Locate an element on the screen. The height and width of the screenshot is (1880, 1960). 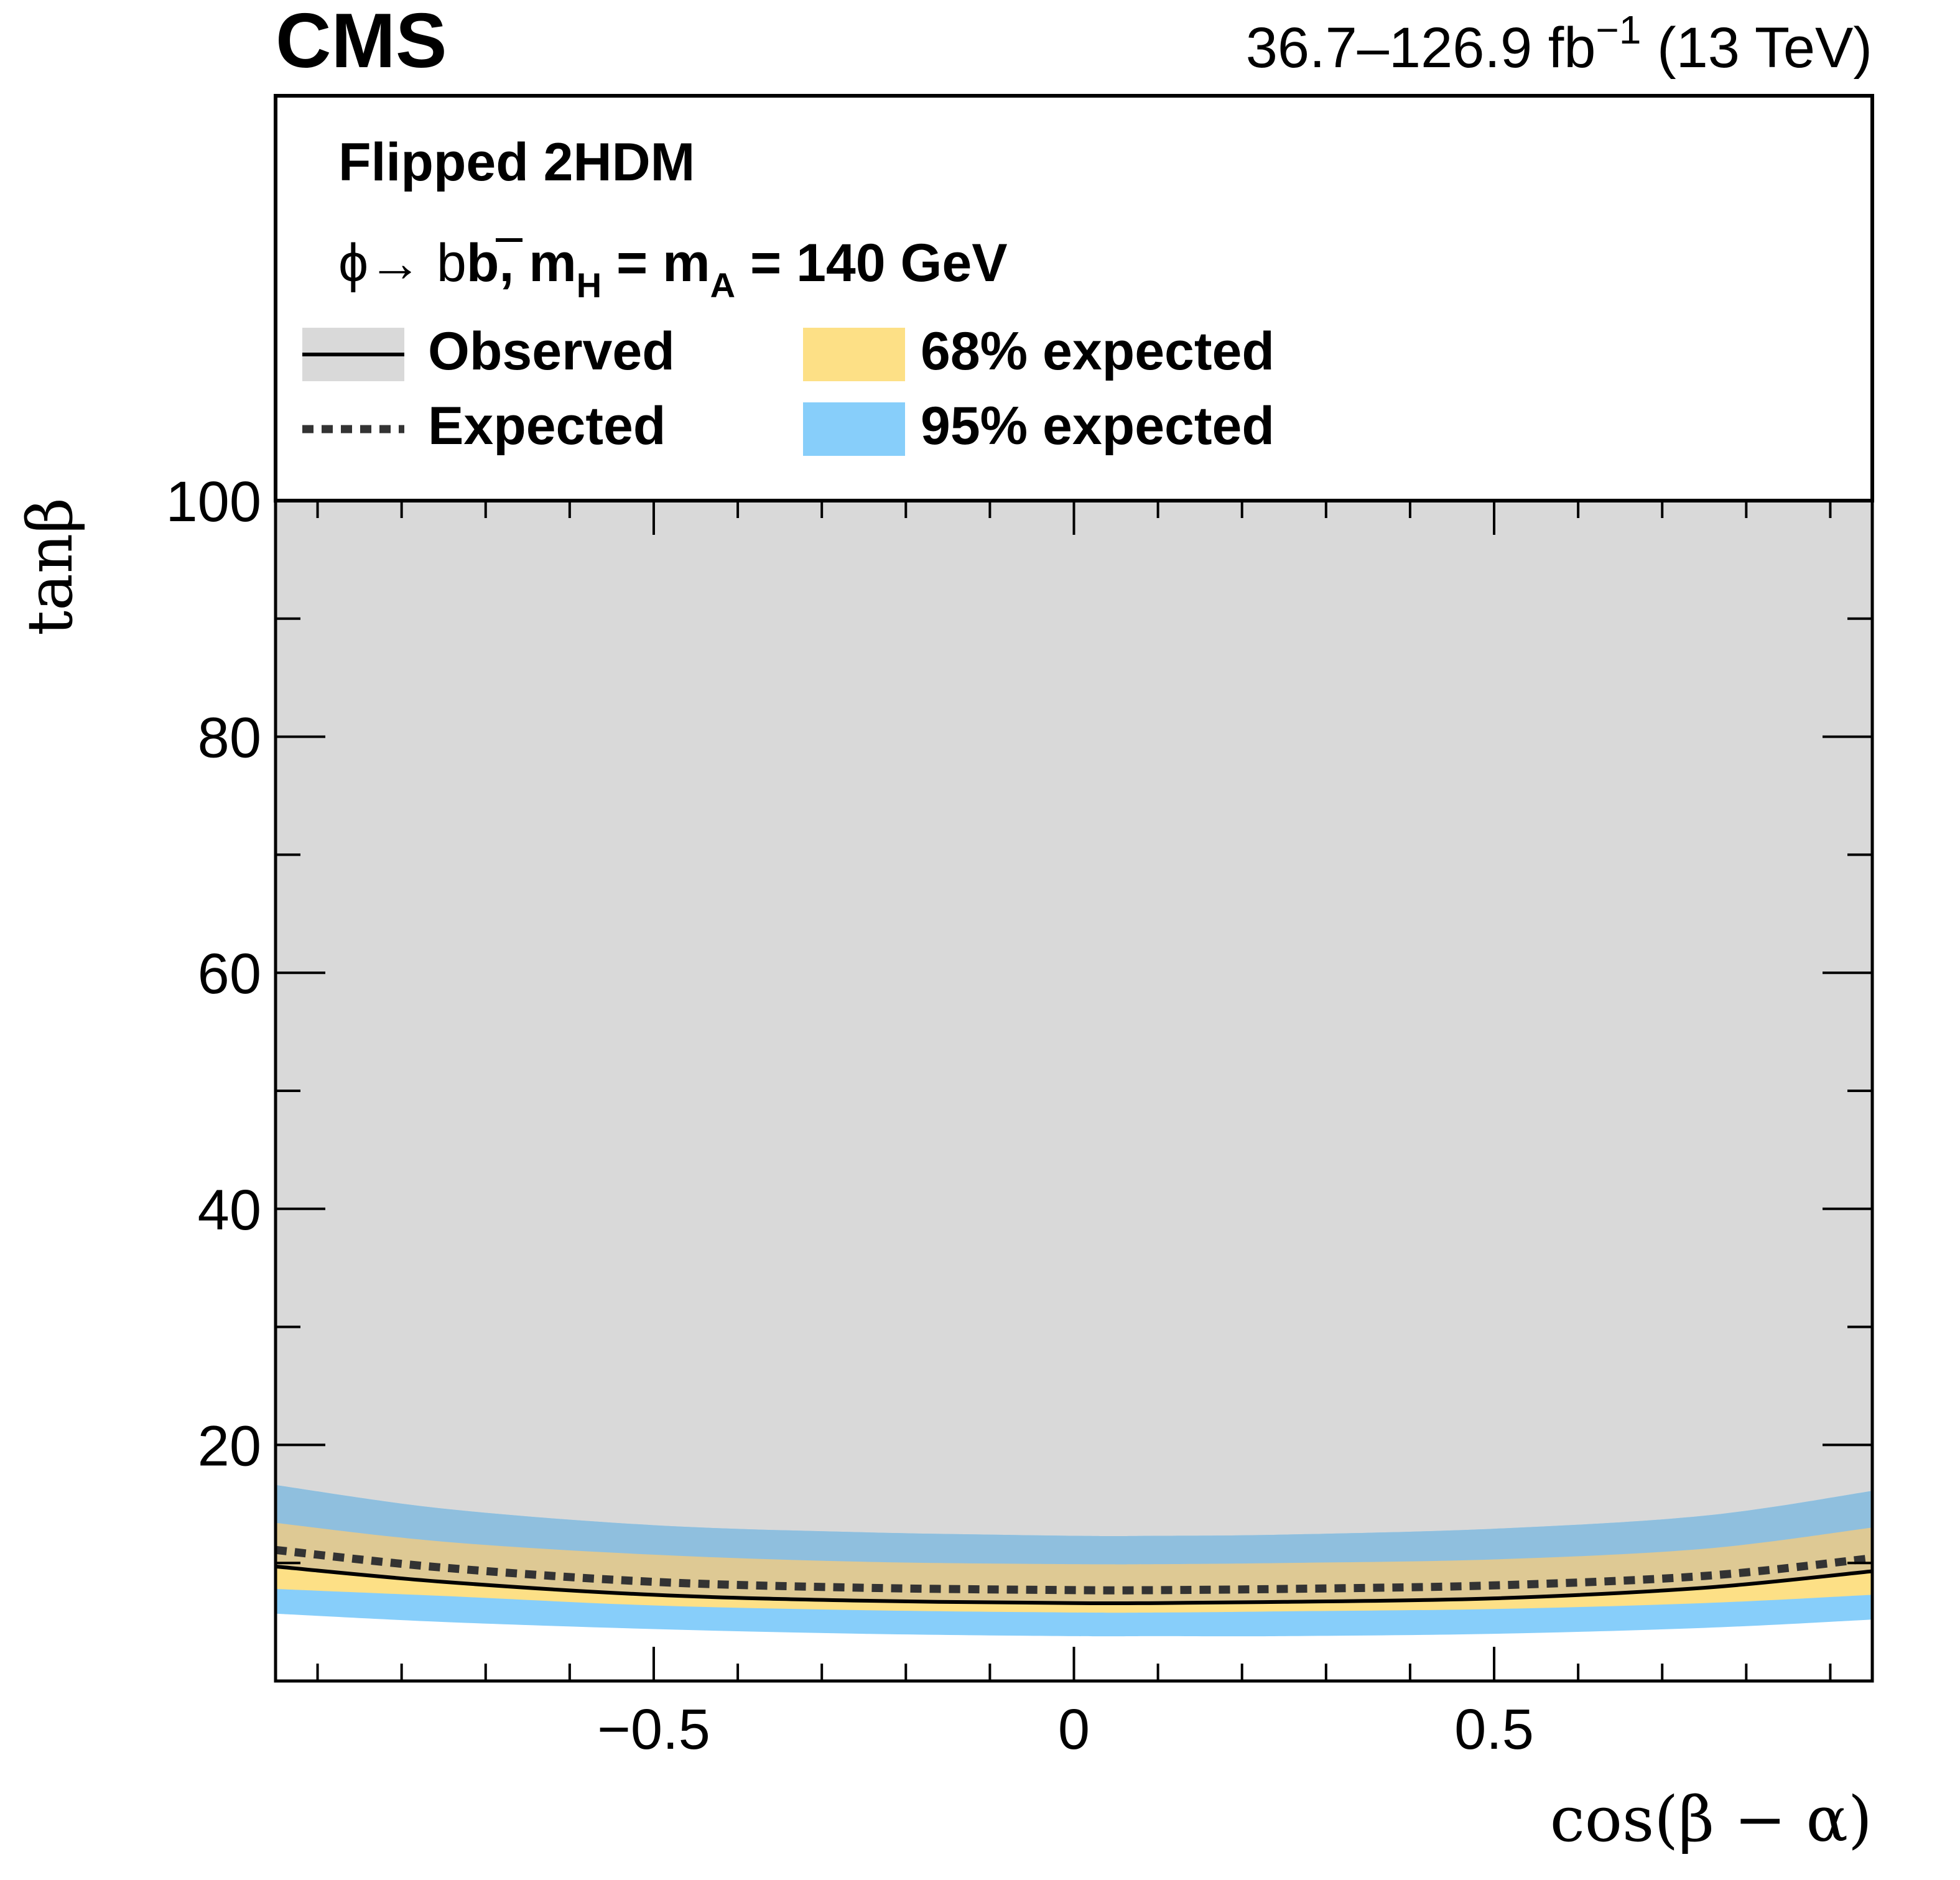
legend-95-swatch is located at coordinates (854, 429).